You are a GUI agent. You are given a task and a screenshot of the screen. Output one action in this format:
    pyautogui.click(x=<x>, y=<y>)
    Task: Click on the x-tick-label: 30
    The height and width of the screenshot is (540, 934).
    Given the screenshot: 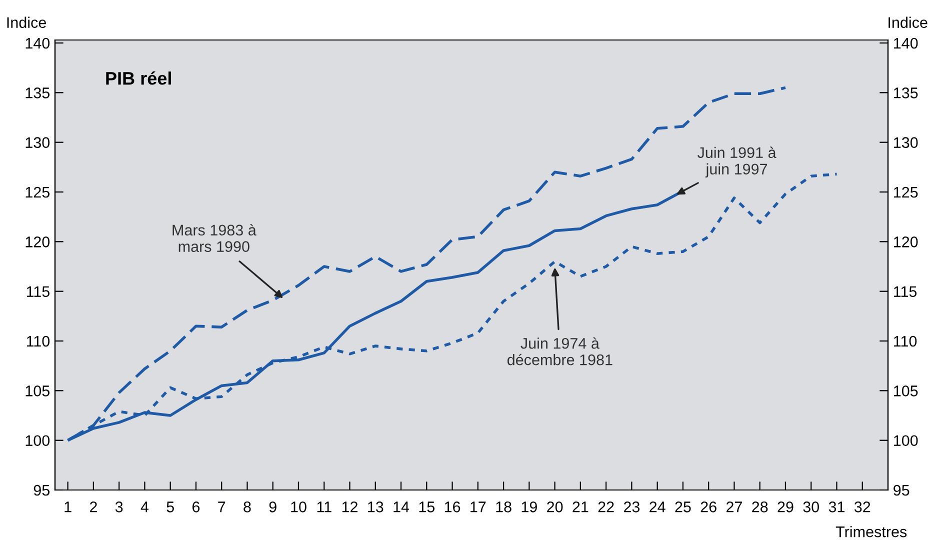 What is the action you would take?
    pyautogui.click(x=811, y=507)
    